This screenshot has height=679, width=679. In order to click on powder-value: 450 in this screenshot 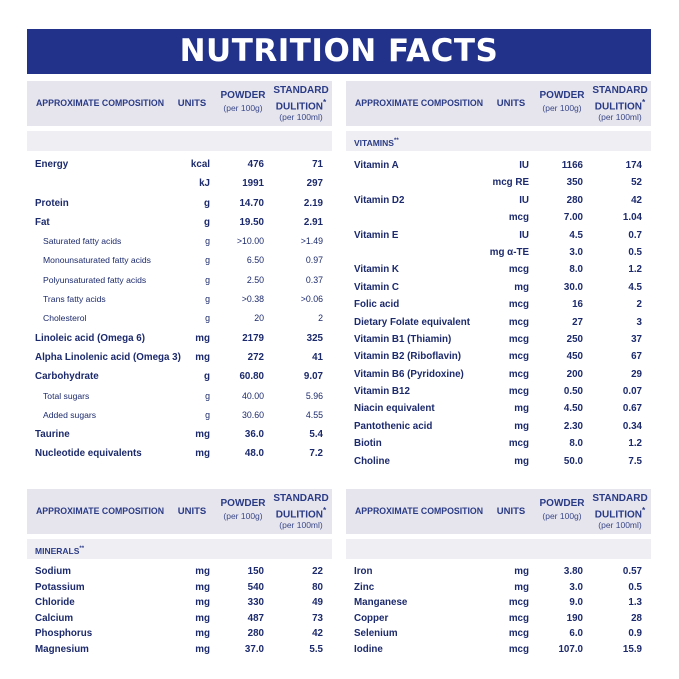, I will do `click(574, 357)`.